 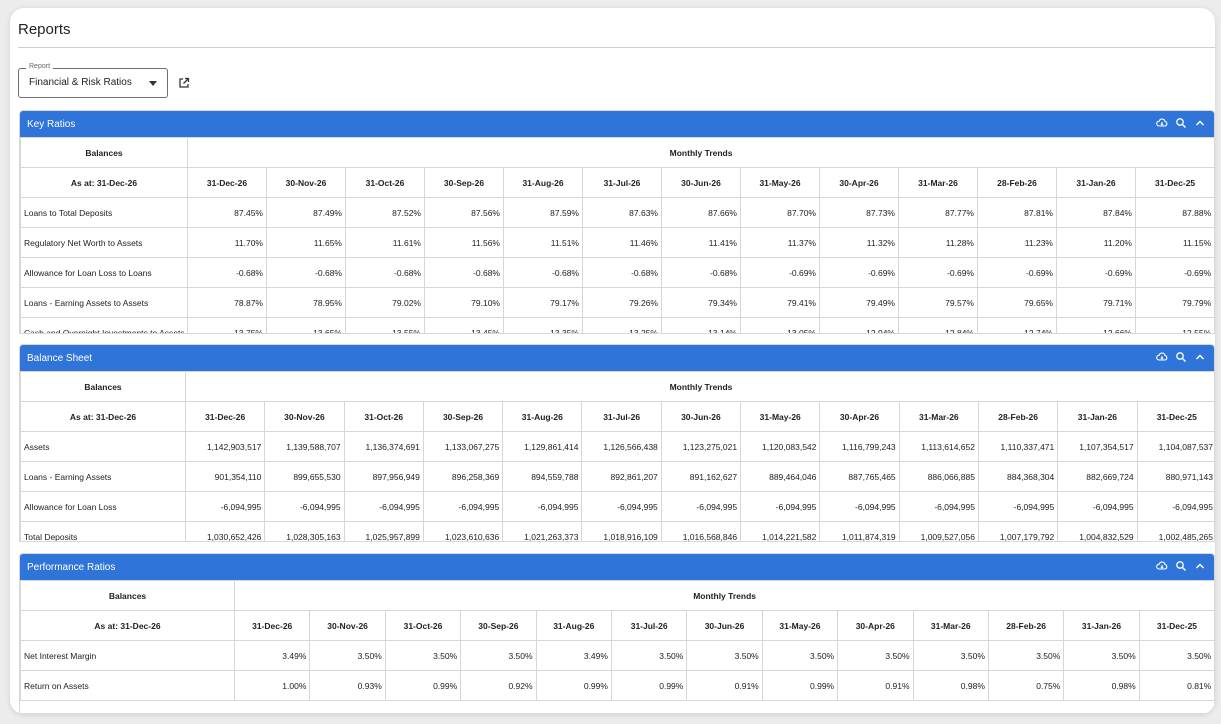 I want to click on panel-title: Performance Ratios, so click(x=71, y=567).